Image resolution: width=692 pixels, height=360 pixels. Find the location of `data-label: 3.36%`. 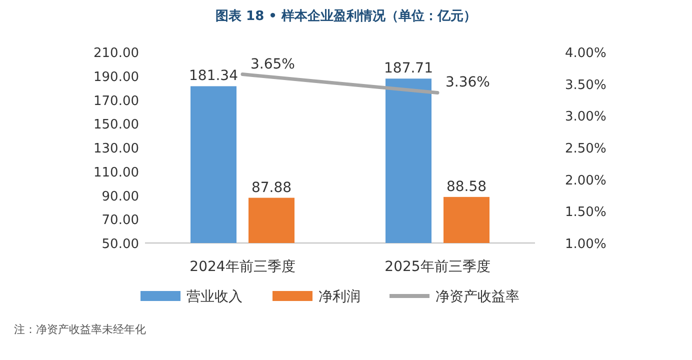

data-label: 3.36% is located at coordinates (468, 82).